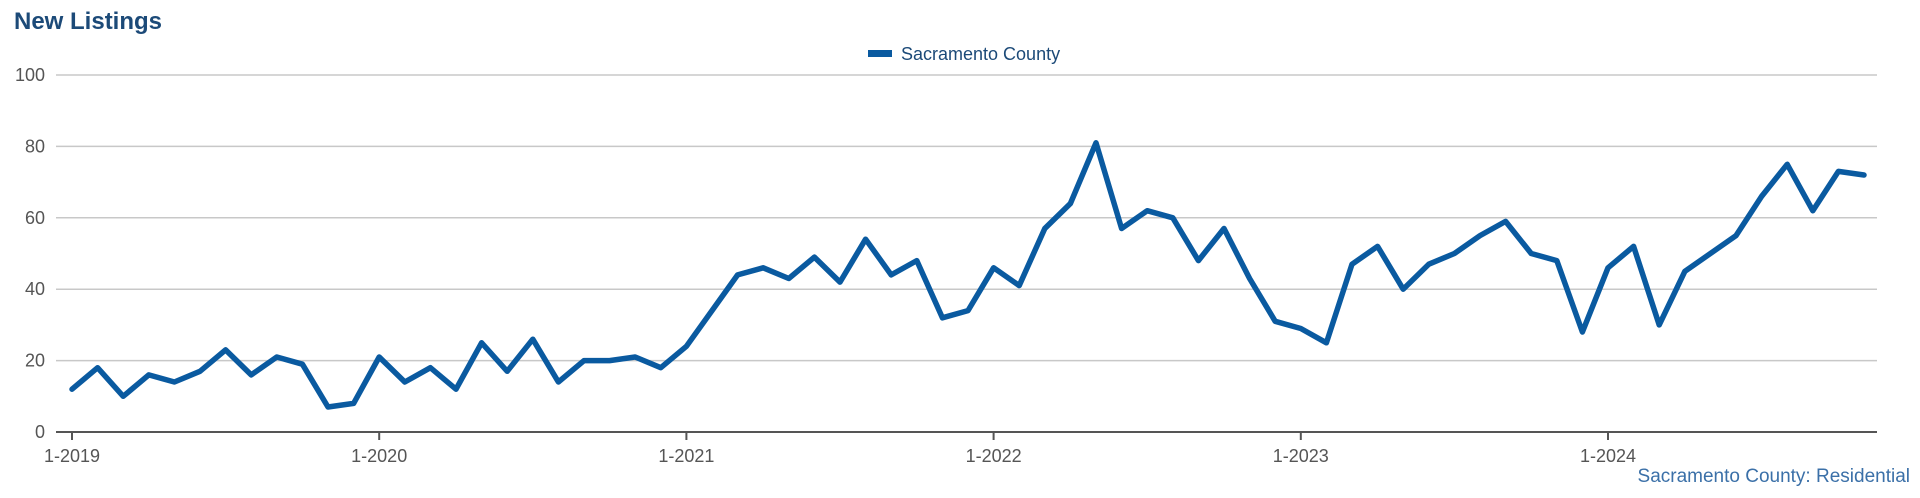 The width and height of the screenshot is (1920, 498). Describe the element at coordinates (35, 289) in the screenshot. I see `y-tick-label: 40` at that location.